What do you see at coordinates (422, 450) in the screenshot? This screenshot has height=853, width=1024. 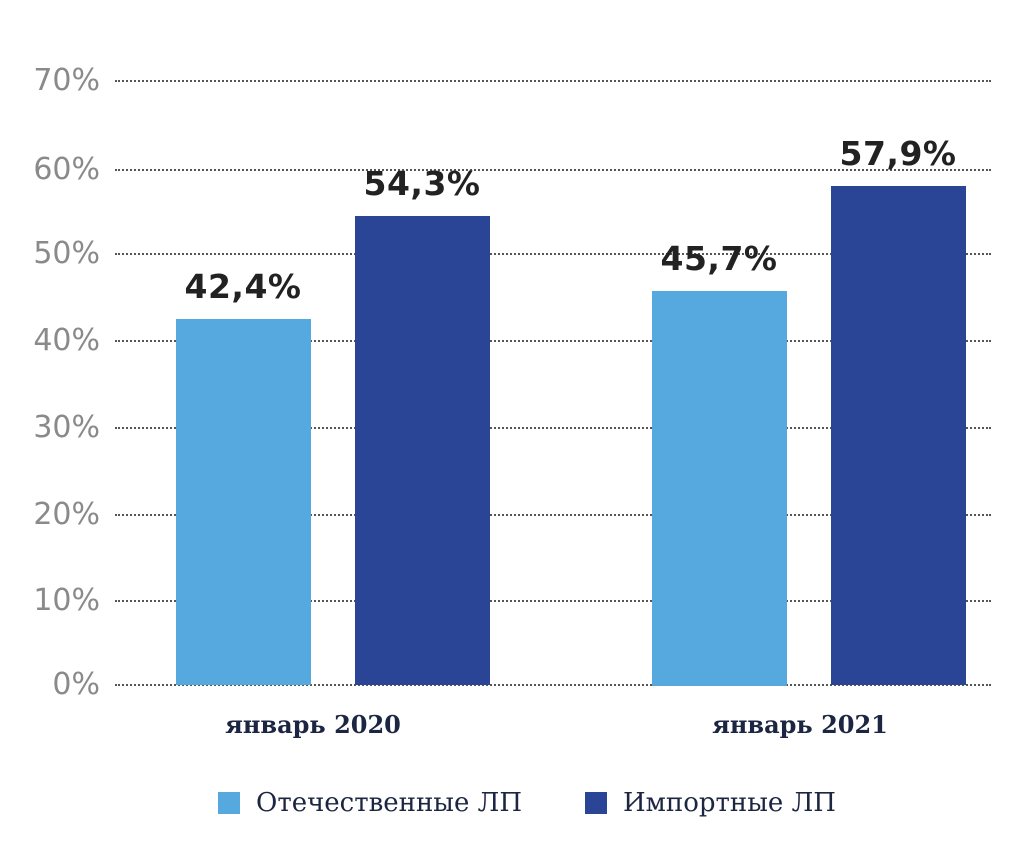 I see `bar-imported-2020` at bounding box center [422, 450].